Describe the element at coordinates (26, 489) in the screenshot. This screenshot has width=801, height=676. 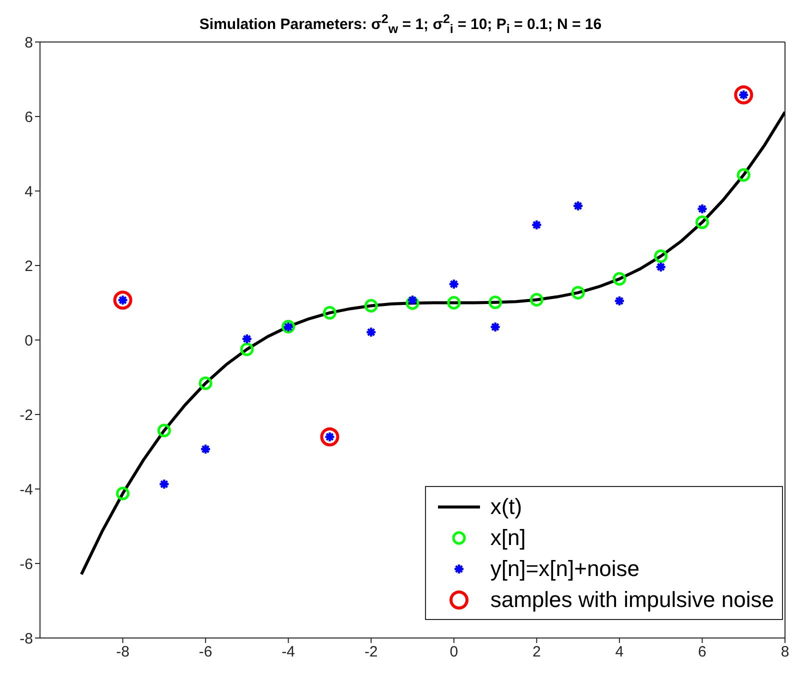
I see `y-tick-label: -4` at that location.